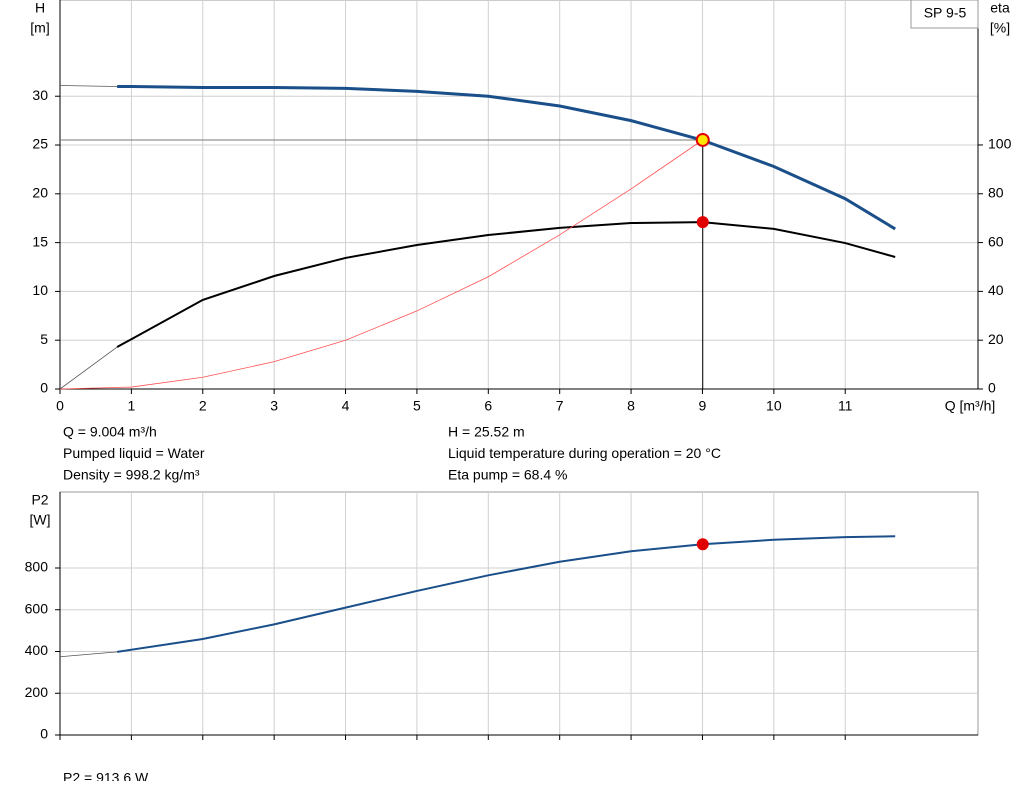  What do you see at coordinates (1000, 28) in the screenshot?
I see `y2-unit: [%]` at bounding box center [1000, 28].